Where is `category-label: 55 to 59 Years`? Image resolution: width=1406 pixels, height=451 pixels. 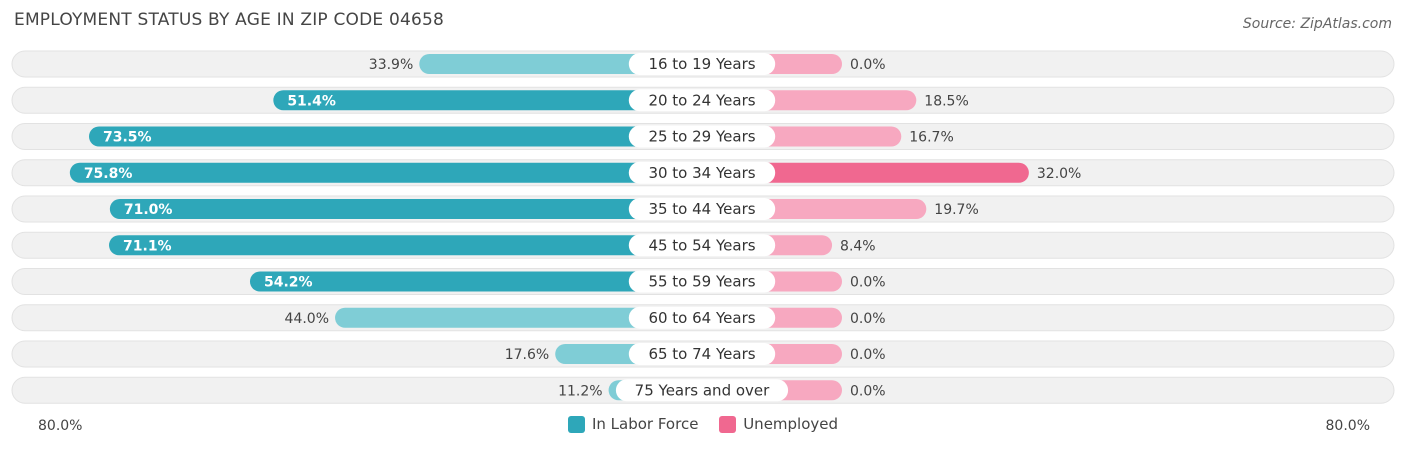
category-label: 55 to 59 Years is located at coordinates (701, 282).